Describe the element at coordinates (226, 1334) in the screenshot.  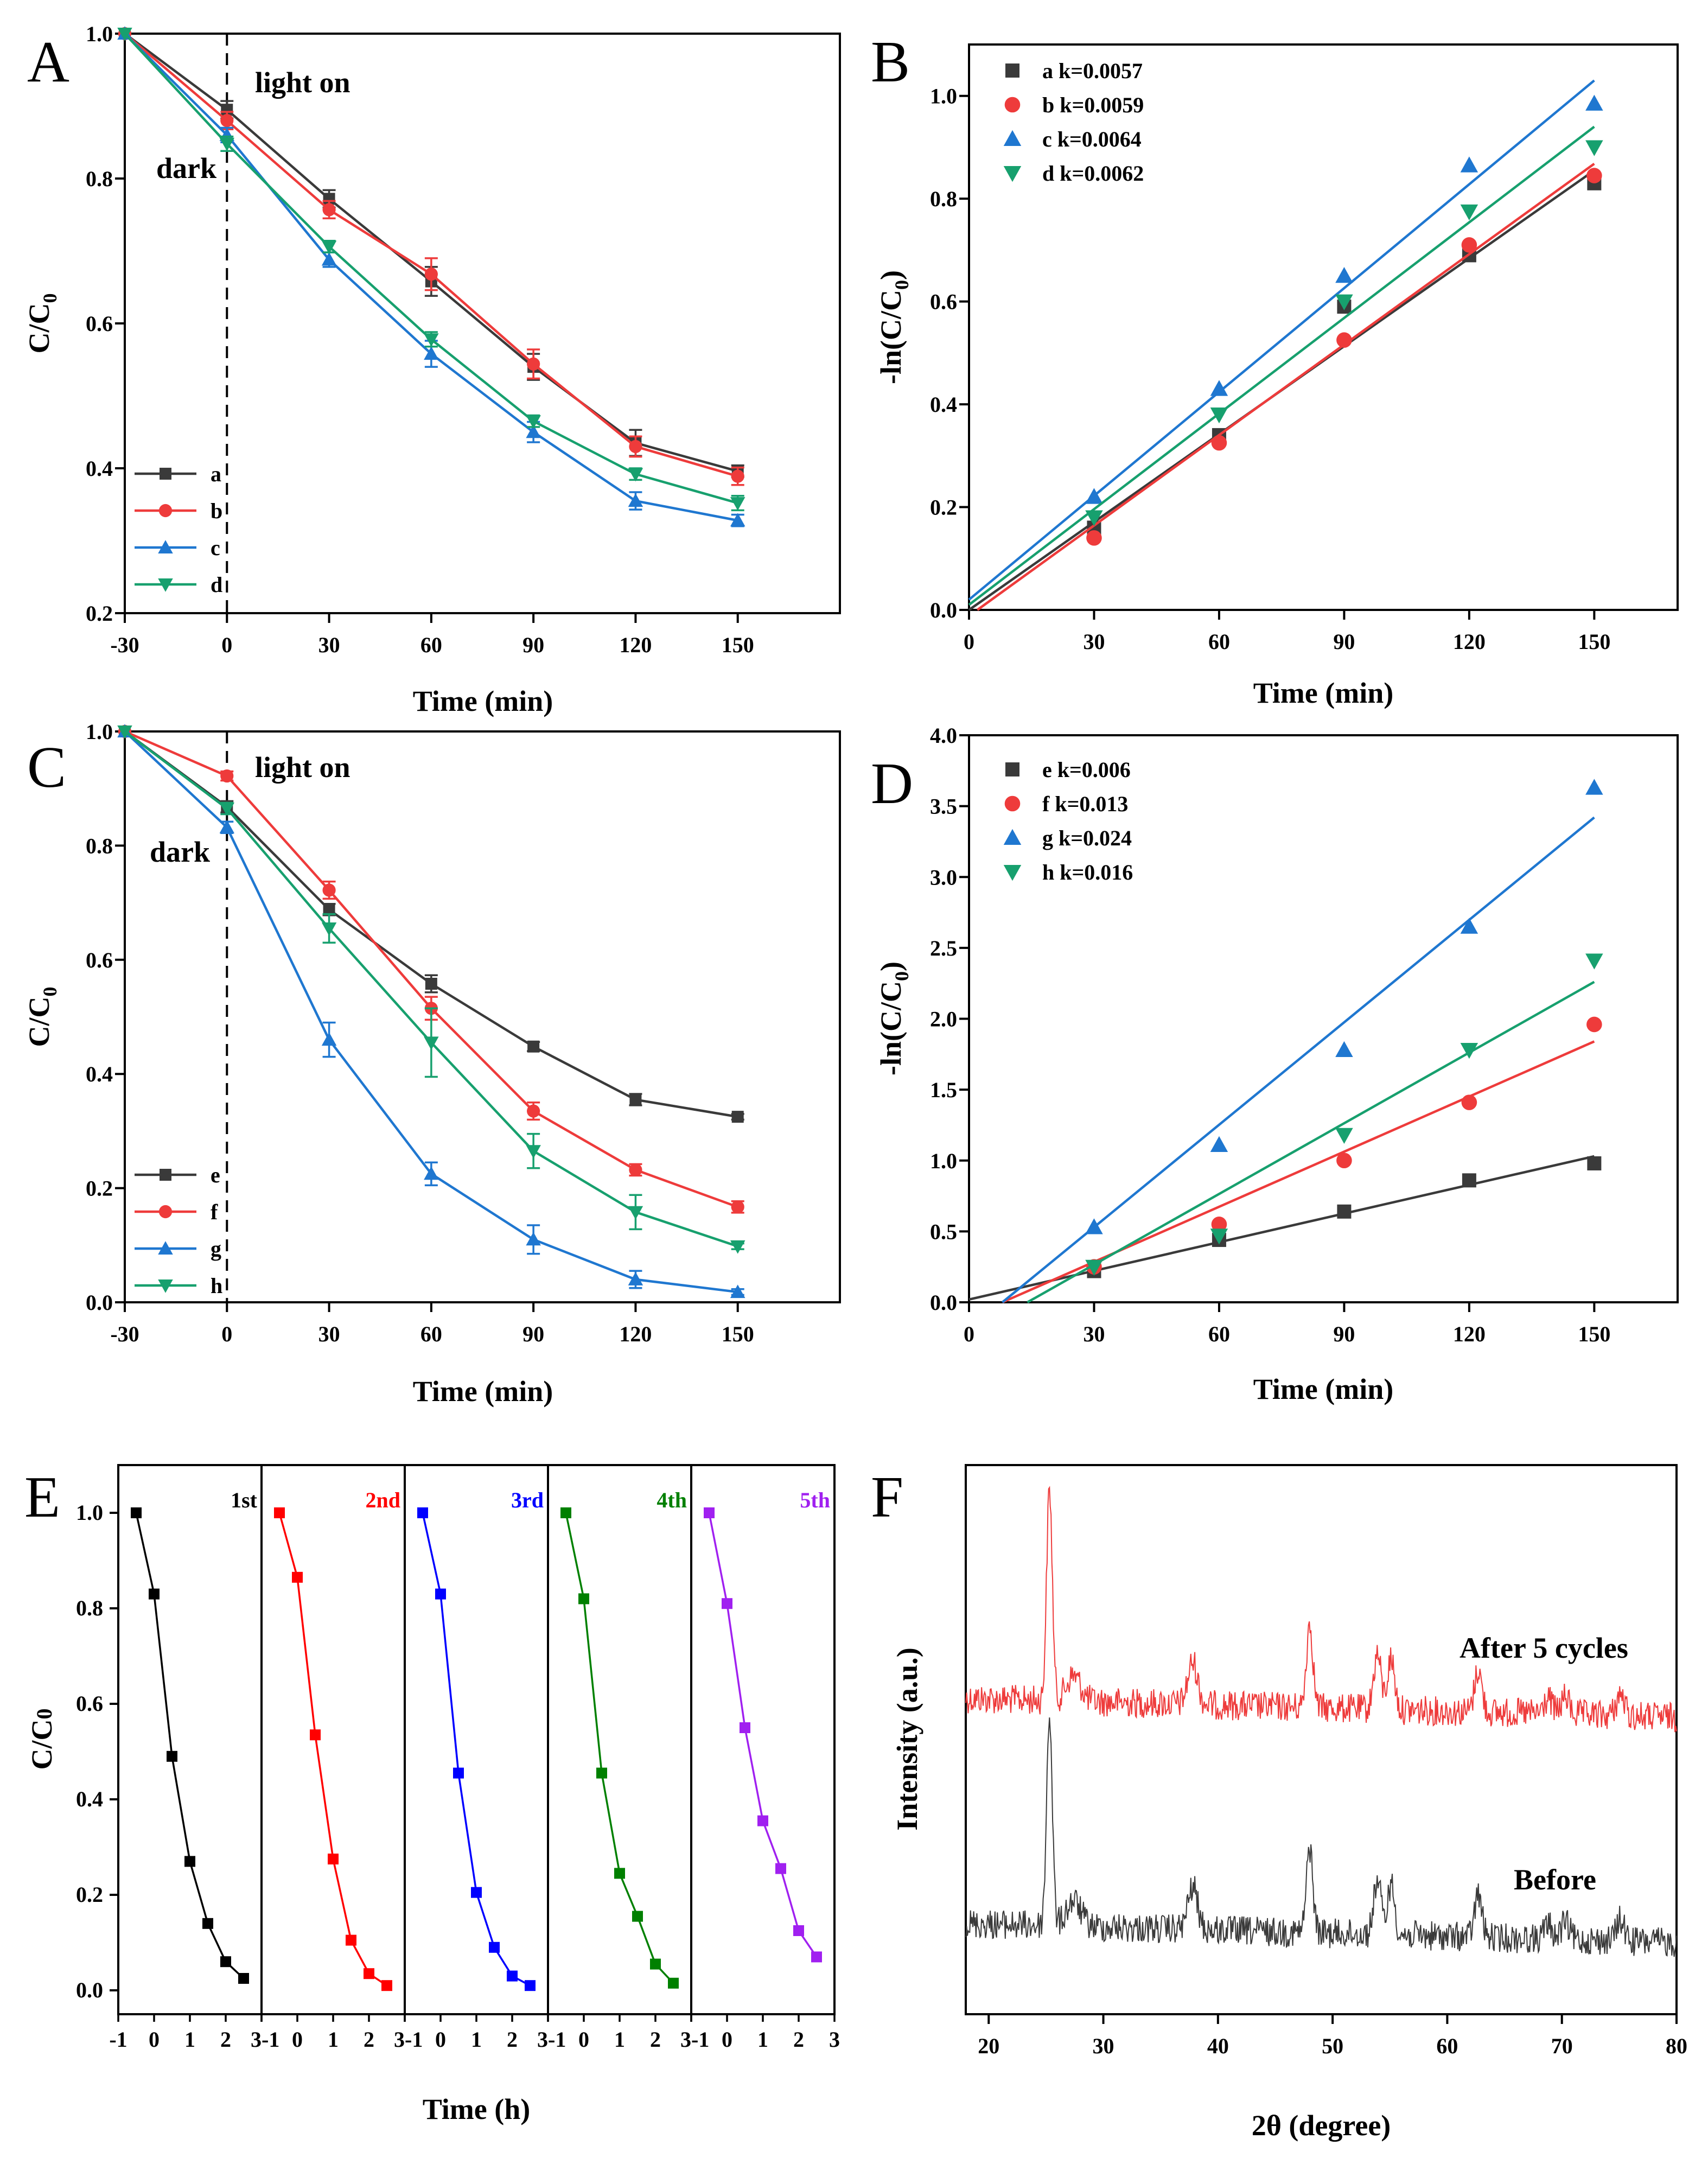
I see `panel-c-xtick-label: 0` at that location.